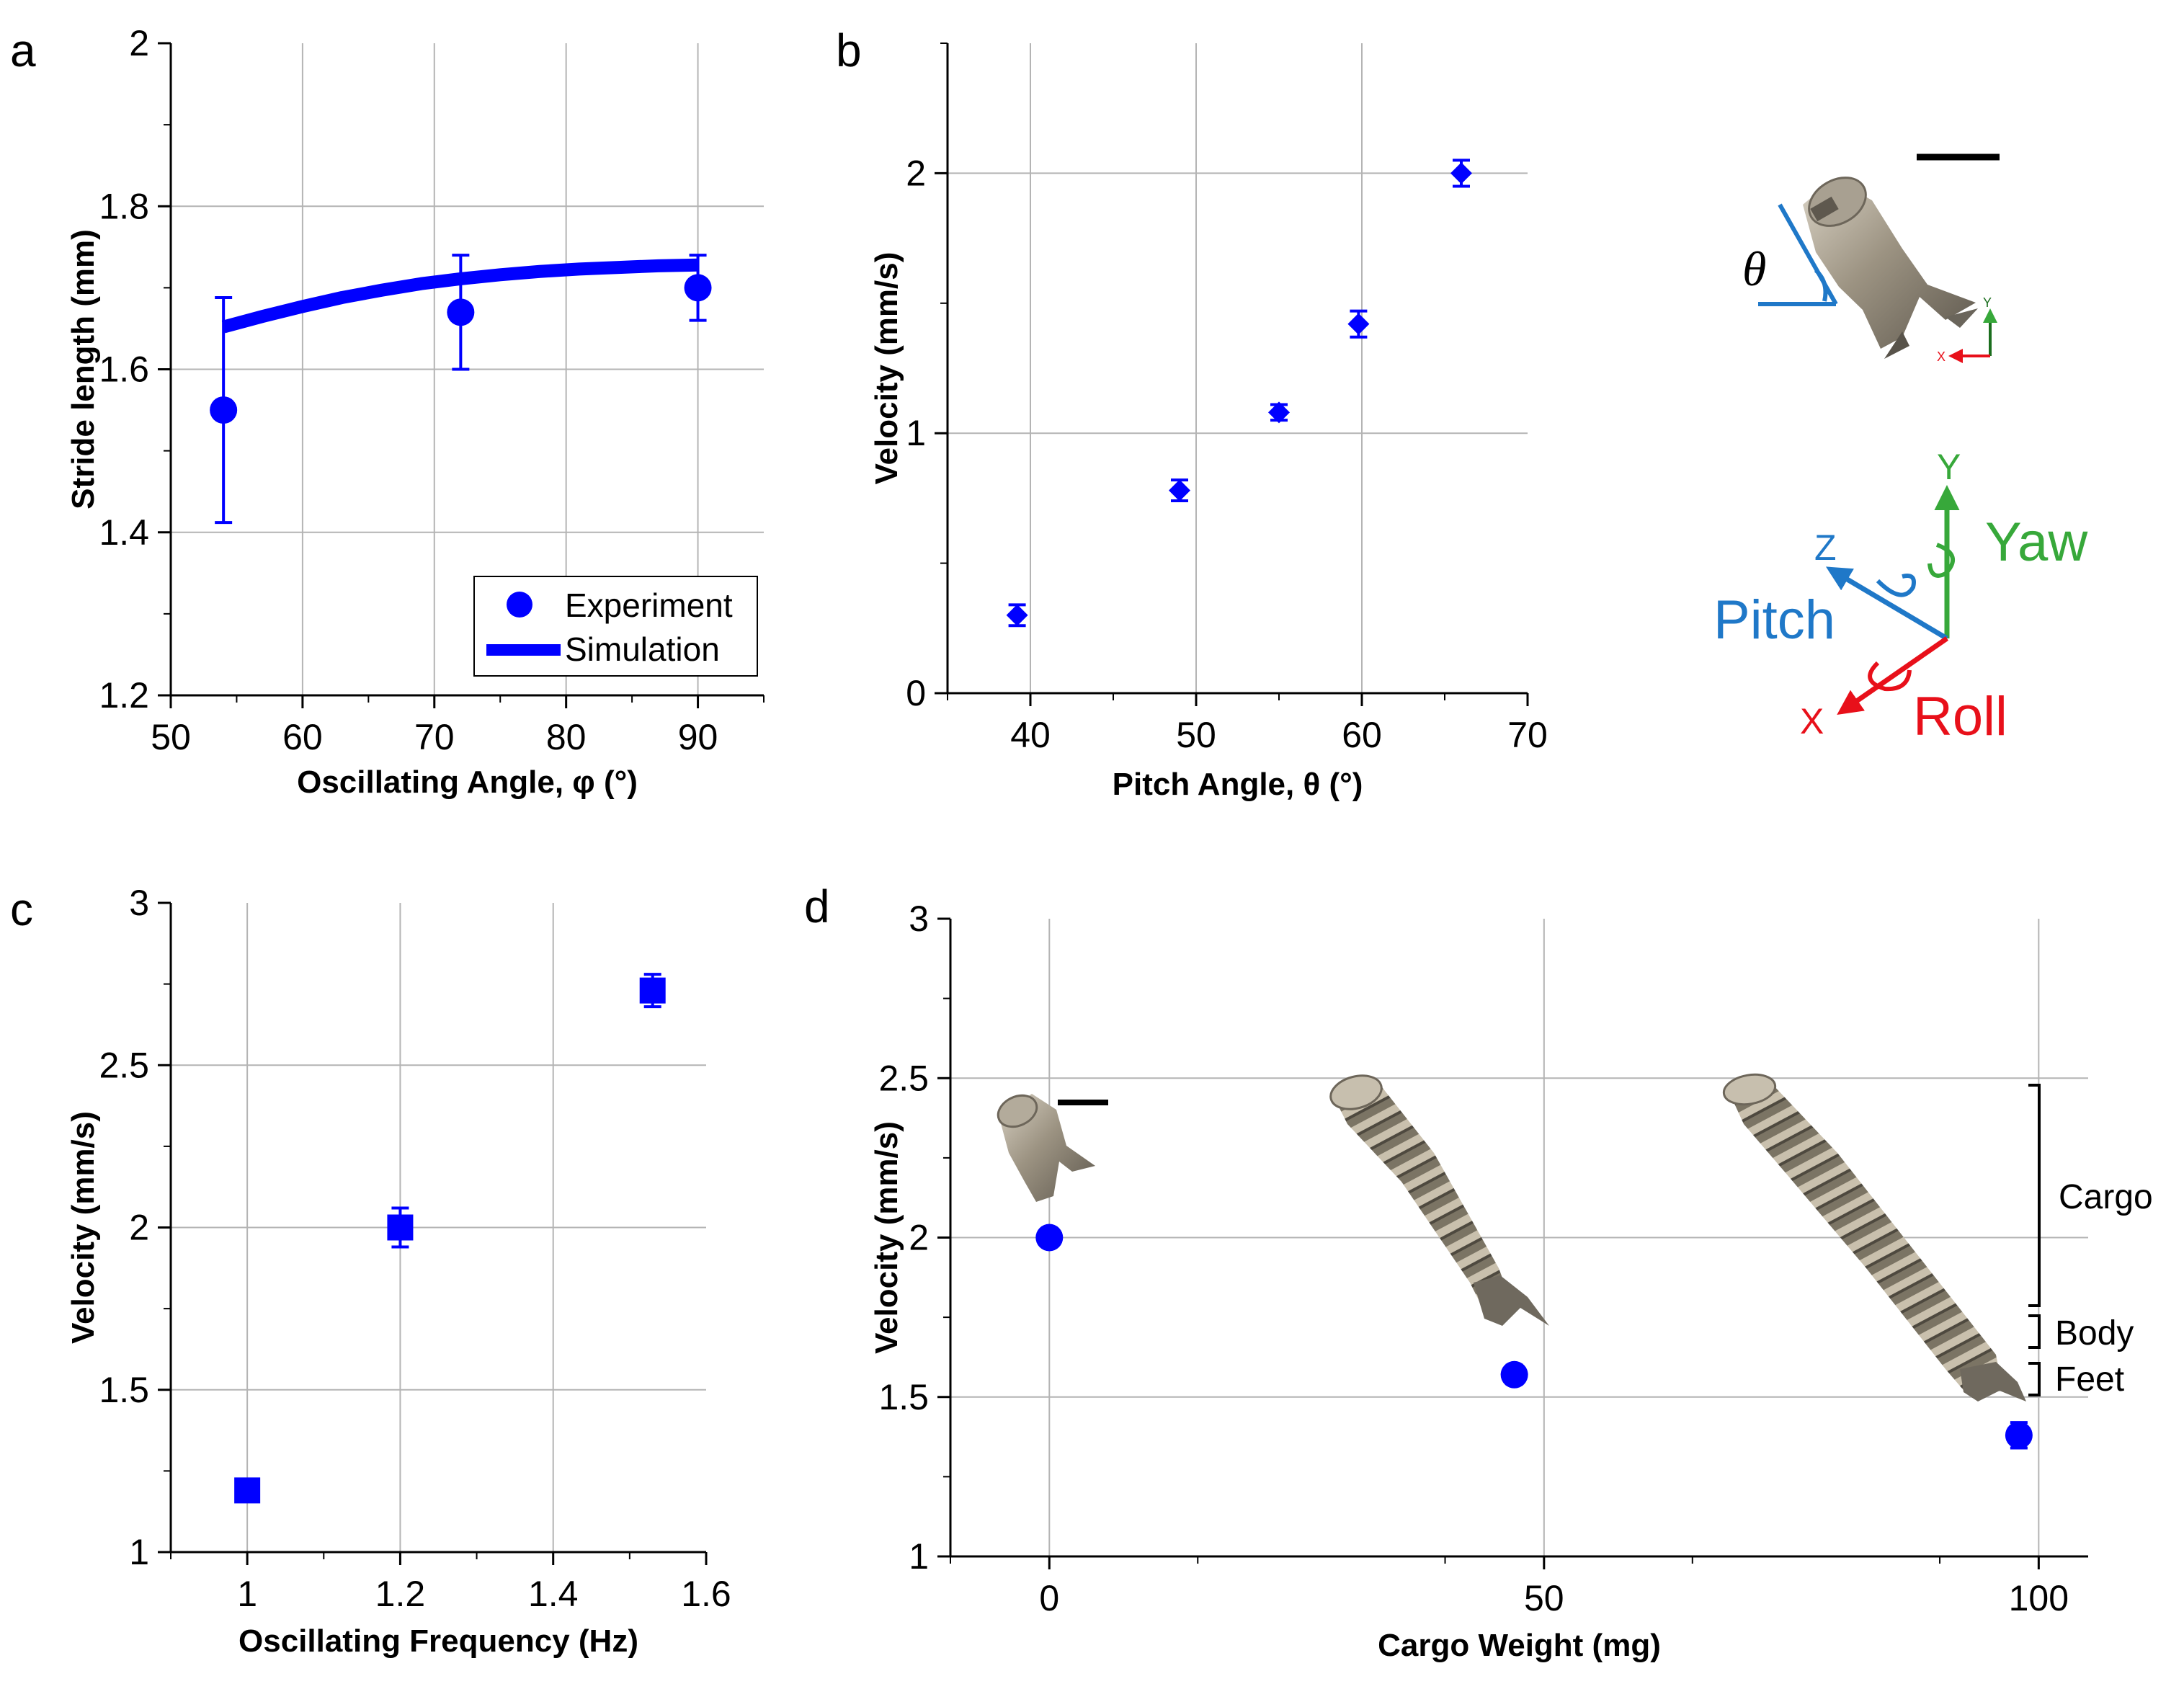 The width and height of the screenshot is (2184, 1689). Describe the element at coordinates (2106, 1197) in the screenshot. I see `annotation-cargo: Cargo` at that location.